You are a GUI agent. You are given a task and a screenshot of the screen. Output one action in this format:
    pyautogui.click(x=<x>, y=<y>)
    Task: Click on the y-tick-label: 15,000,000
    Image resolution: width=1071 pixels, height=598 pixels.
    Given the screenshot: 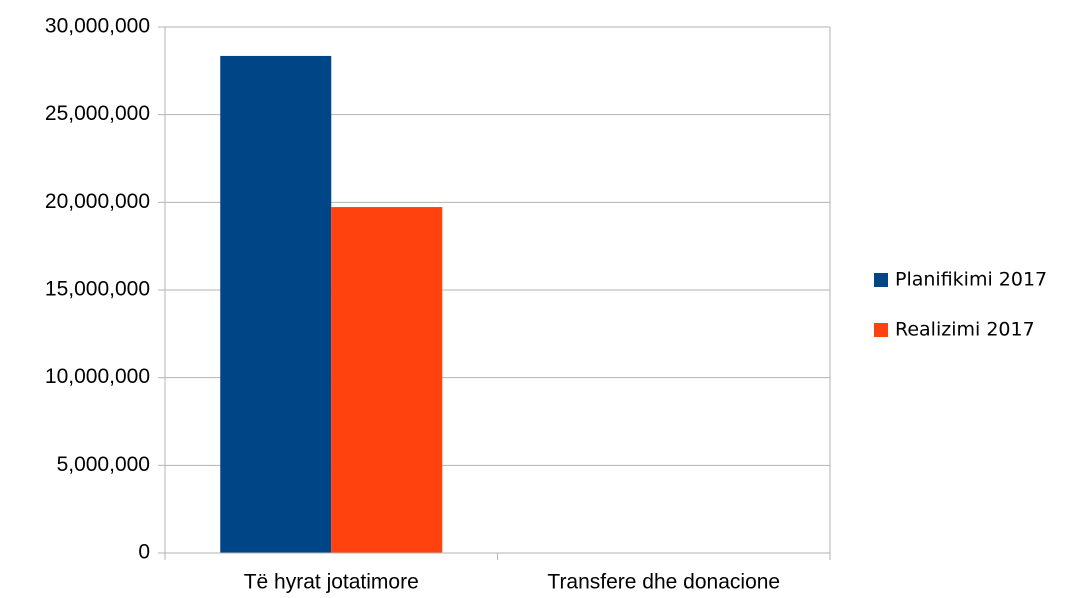 What is the action you would take?
    pyautogui.click(x=97, y=289)
    